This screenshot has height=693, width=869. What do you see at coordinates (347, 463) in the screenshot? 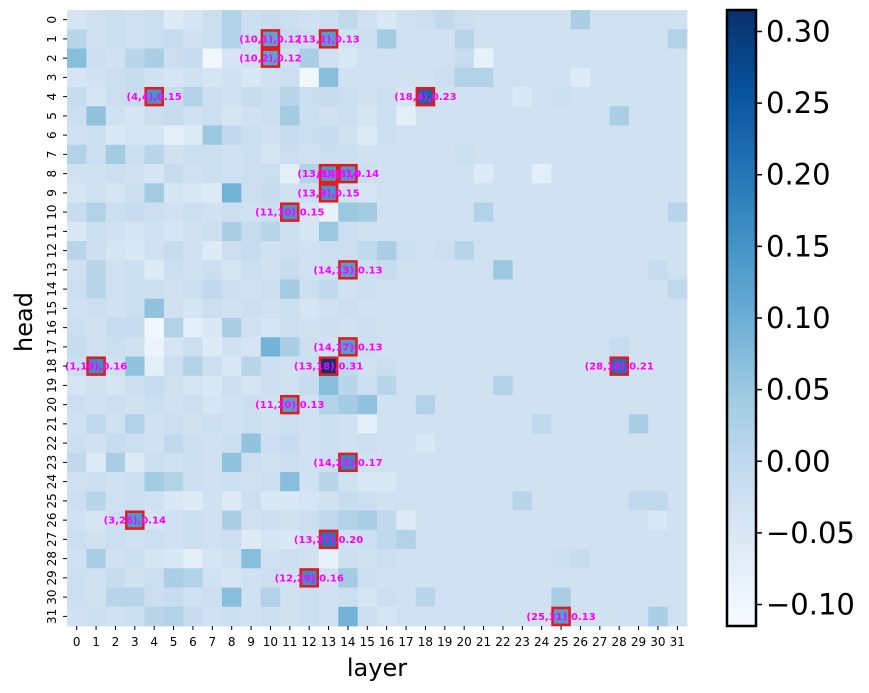
I see `highlight-annotation: (14,23),0.17` at bounding box center [347, 463].